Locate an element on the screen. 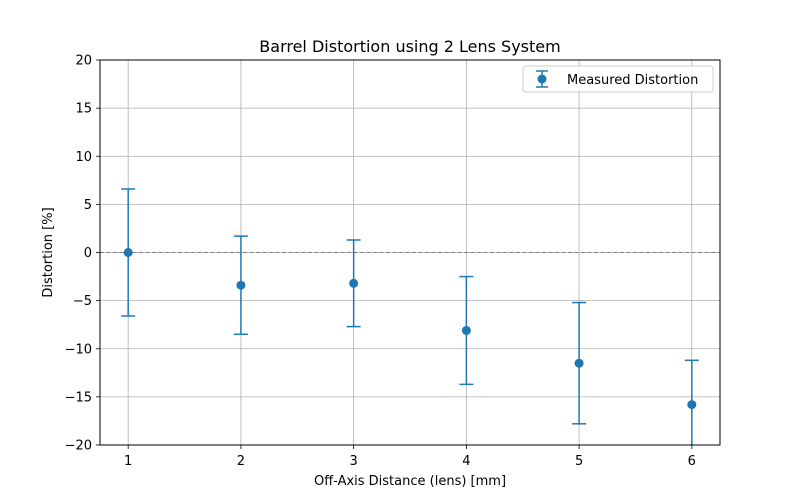  y-tick-label: −20 is located at coordinates (78, 446).